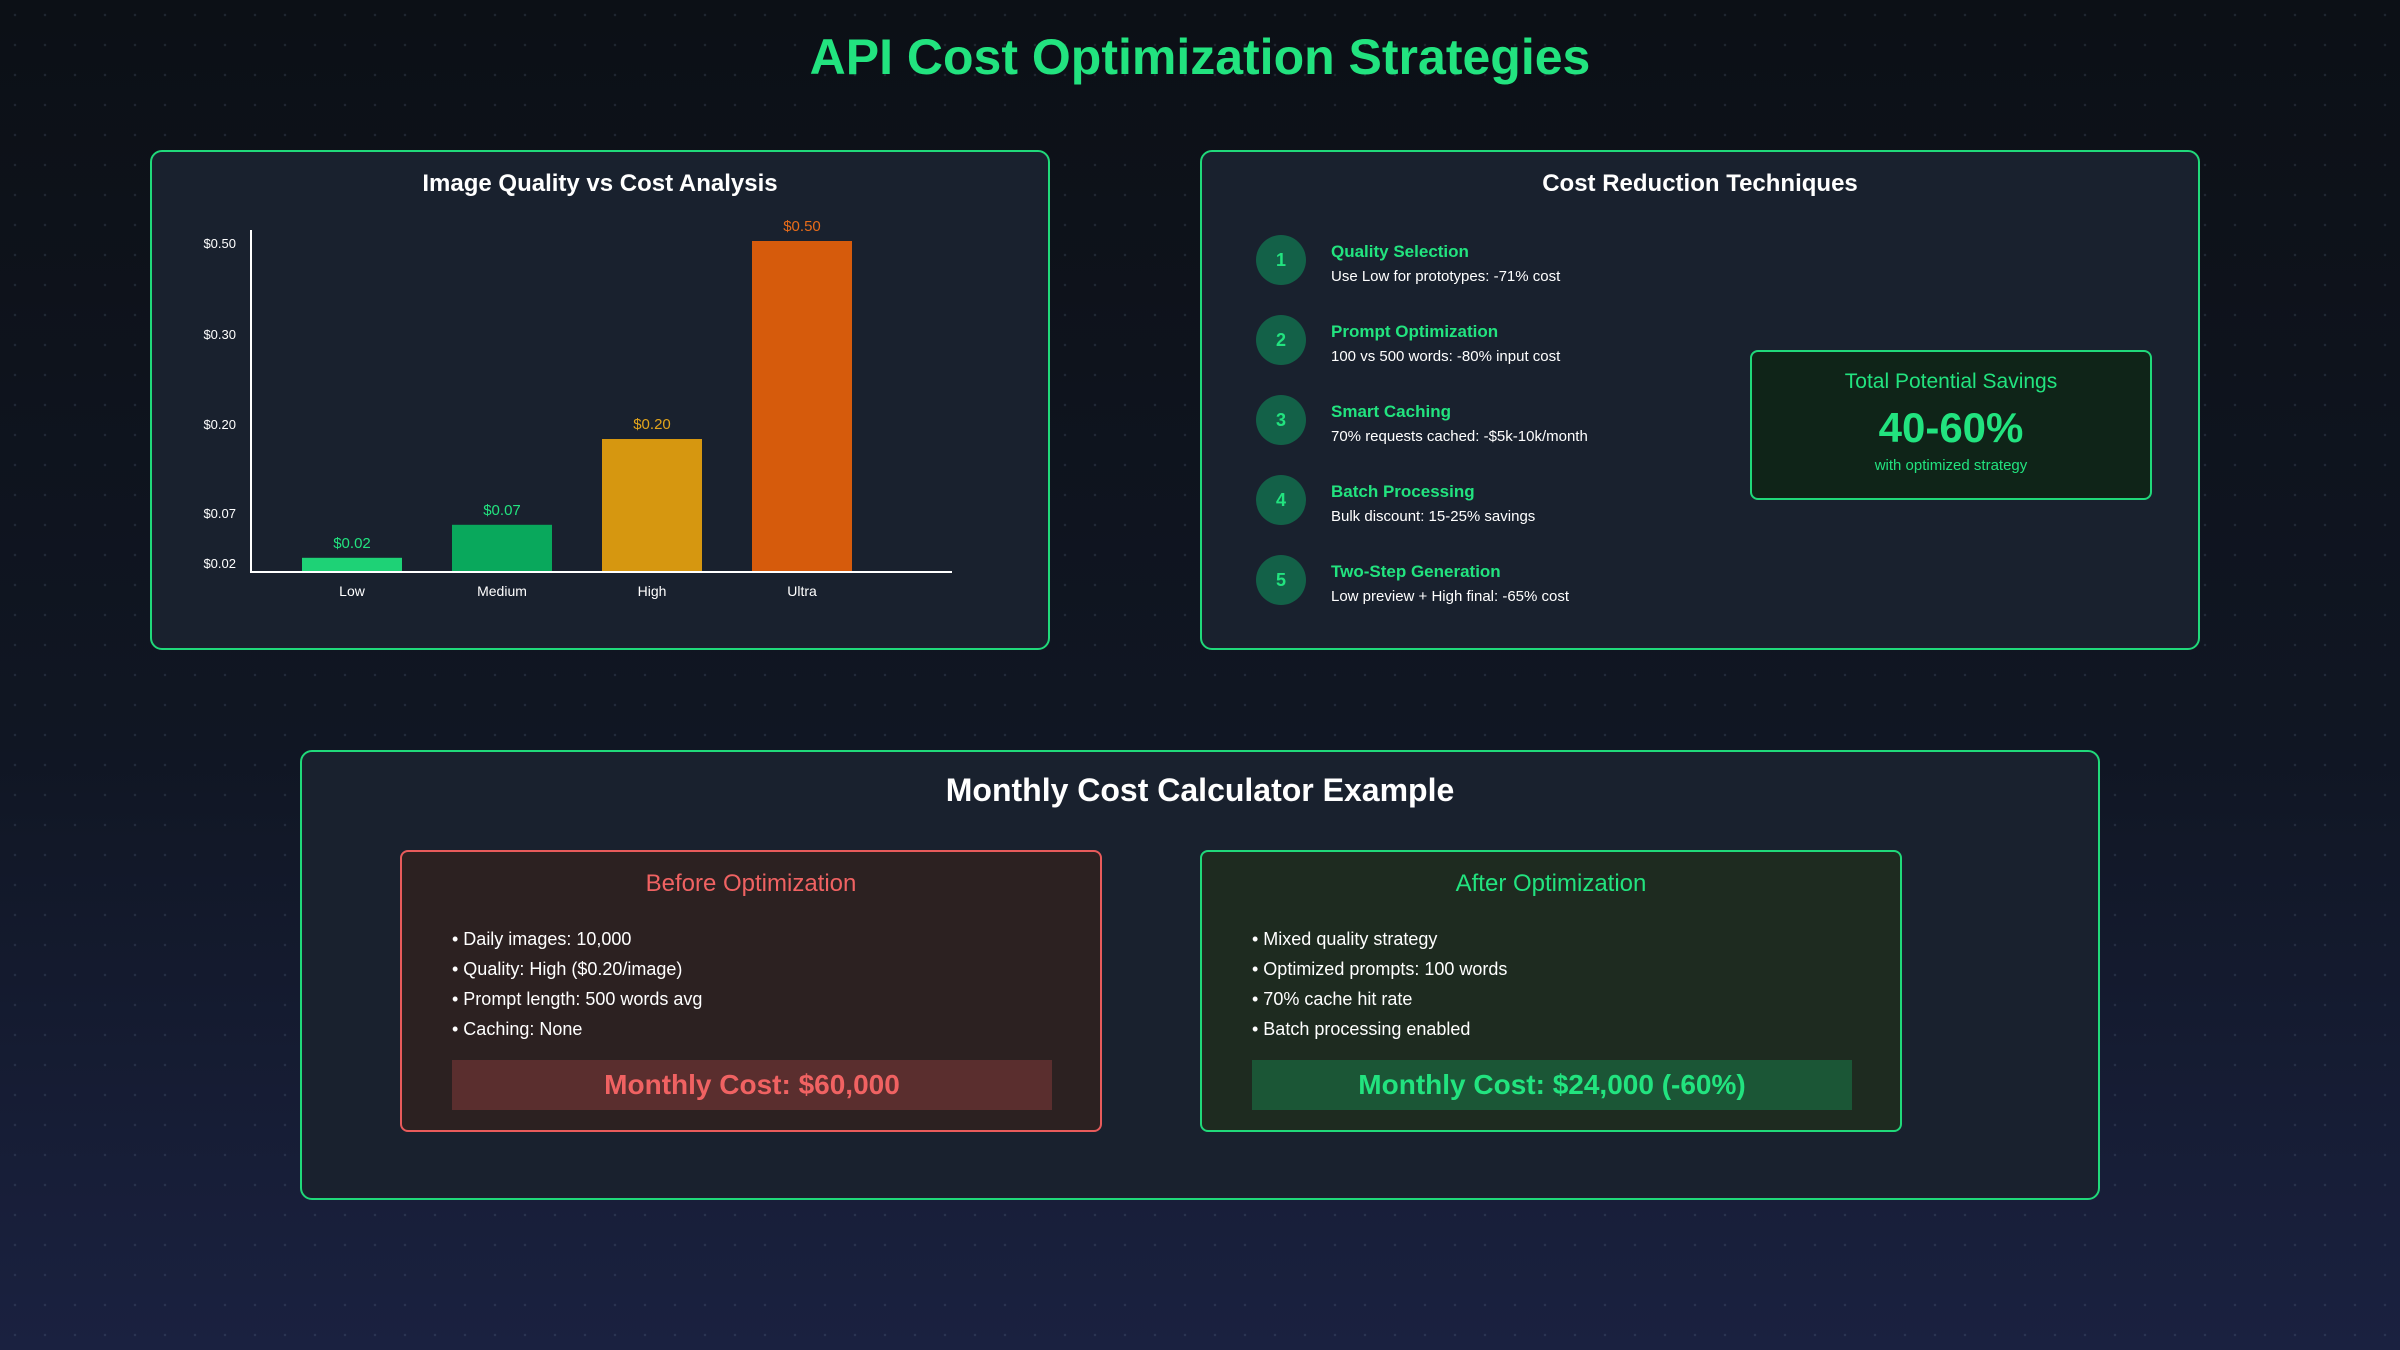 The width and height of the screenshot is (2400, 1350). I want to click on y-tick-label: $0.02, so click(219, 563).